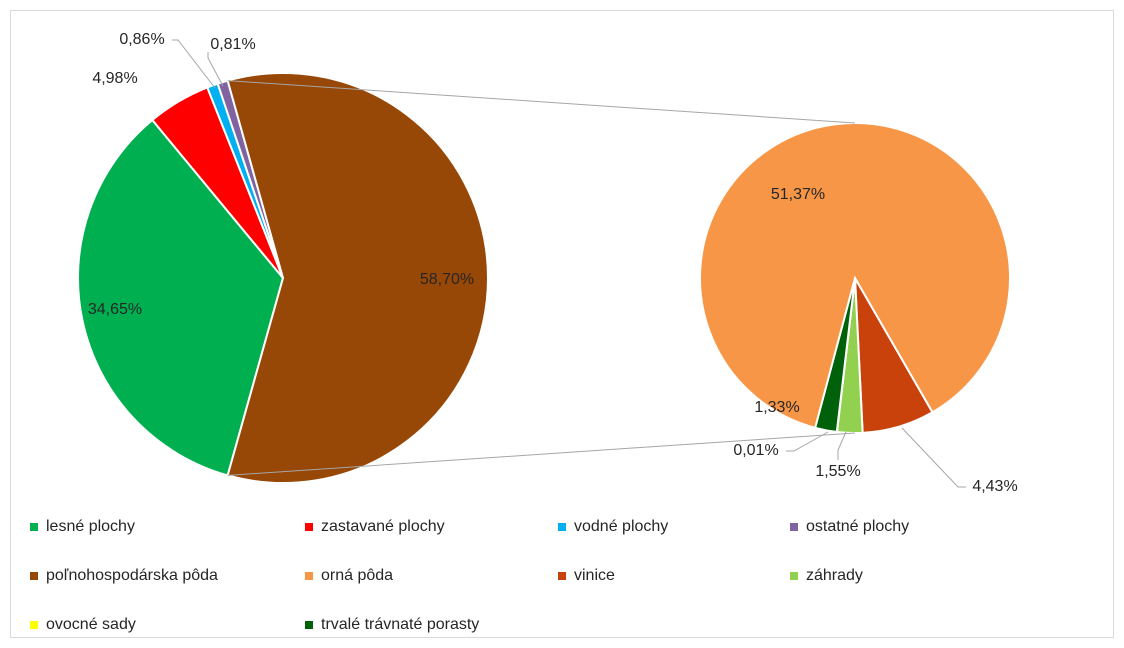 This screenshot has height=648, width=1124. Describe the element at coordinates (837, 471) in the screenshot. I see `data-label: 1,55%` at that location.